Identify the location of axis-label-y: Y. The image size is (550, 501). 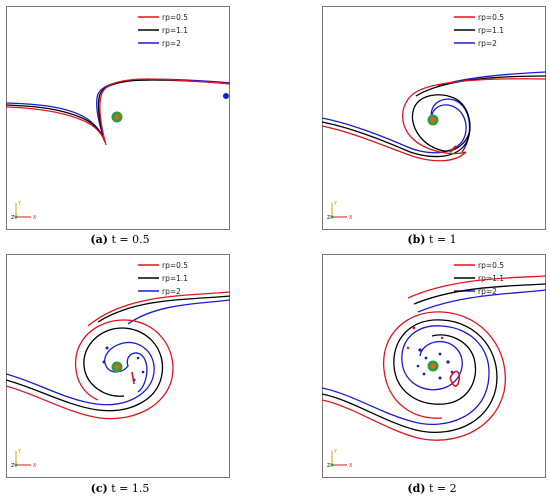
(19, 204).